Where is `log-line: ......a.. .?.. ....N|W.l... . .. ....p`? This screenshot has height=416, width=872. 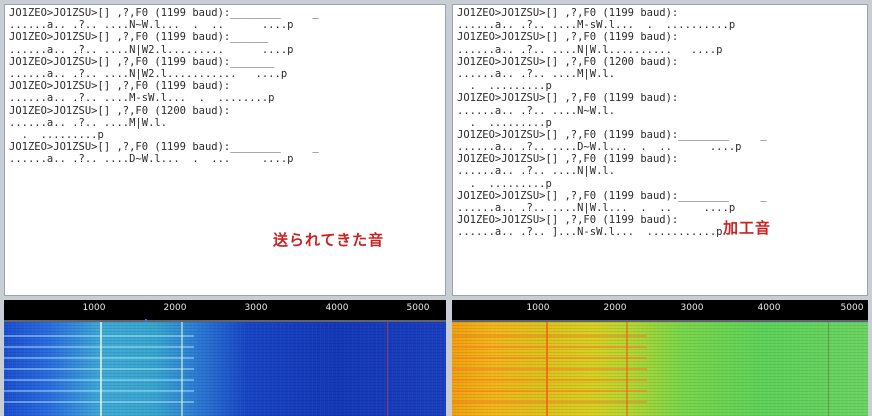 log-line: ......a.. .?.. ....N|W.l... . .. ....p is located at coordinates (596, 208).